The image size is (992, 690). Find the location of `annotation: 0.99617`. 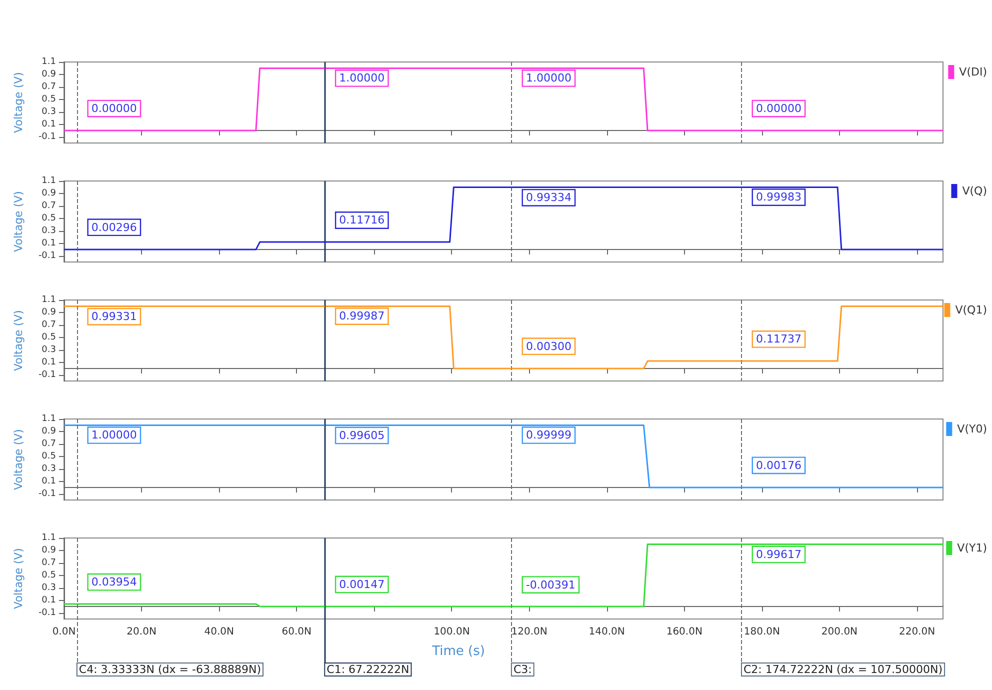

annotation: 0.99617 is located at coordinates (779, 554).